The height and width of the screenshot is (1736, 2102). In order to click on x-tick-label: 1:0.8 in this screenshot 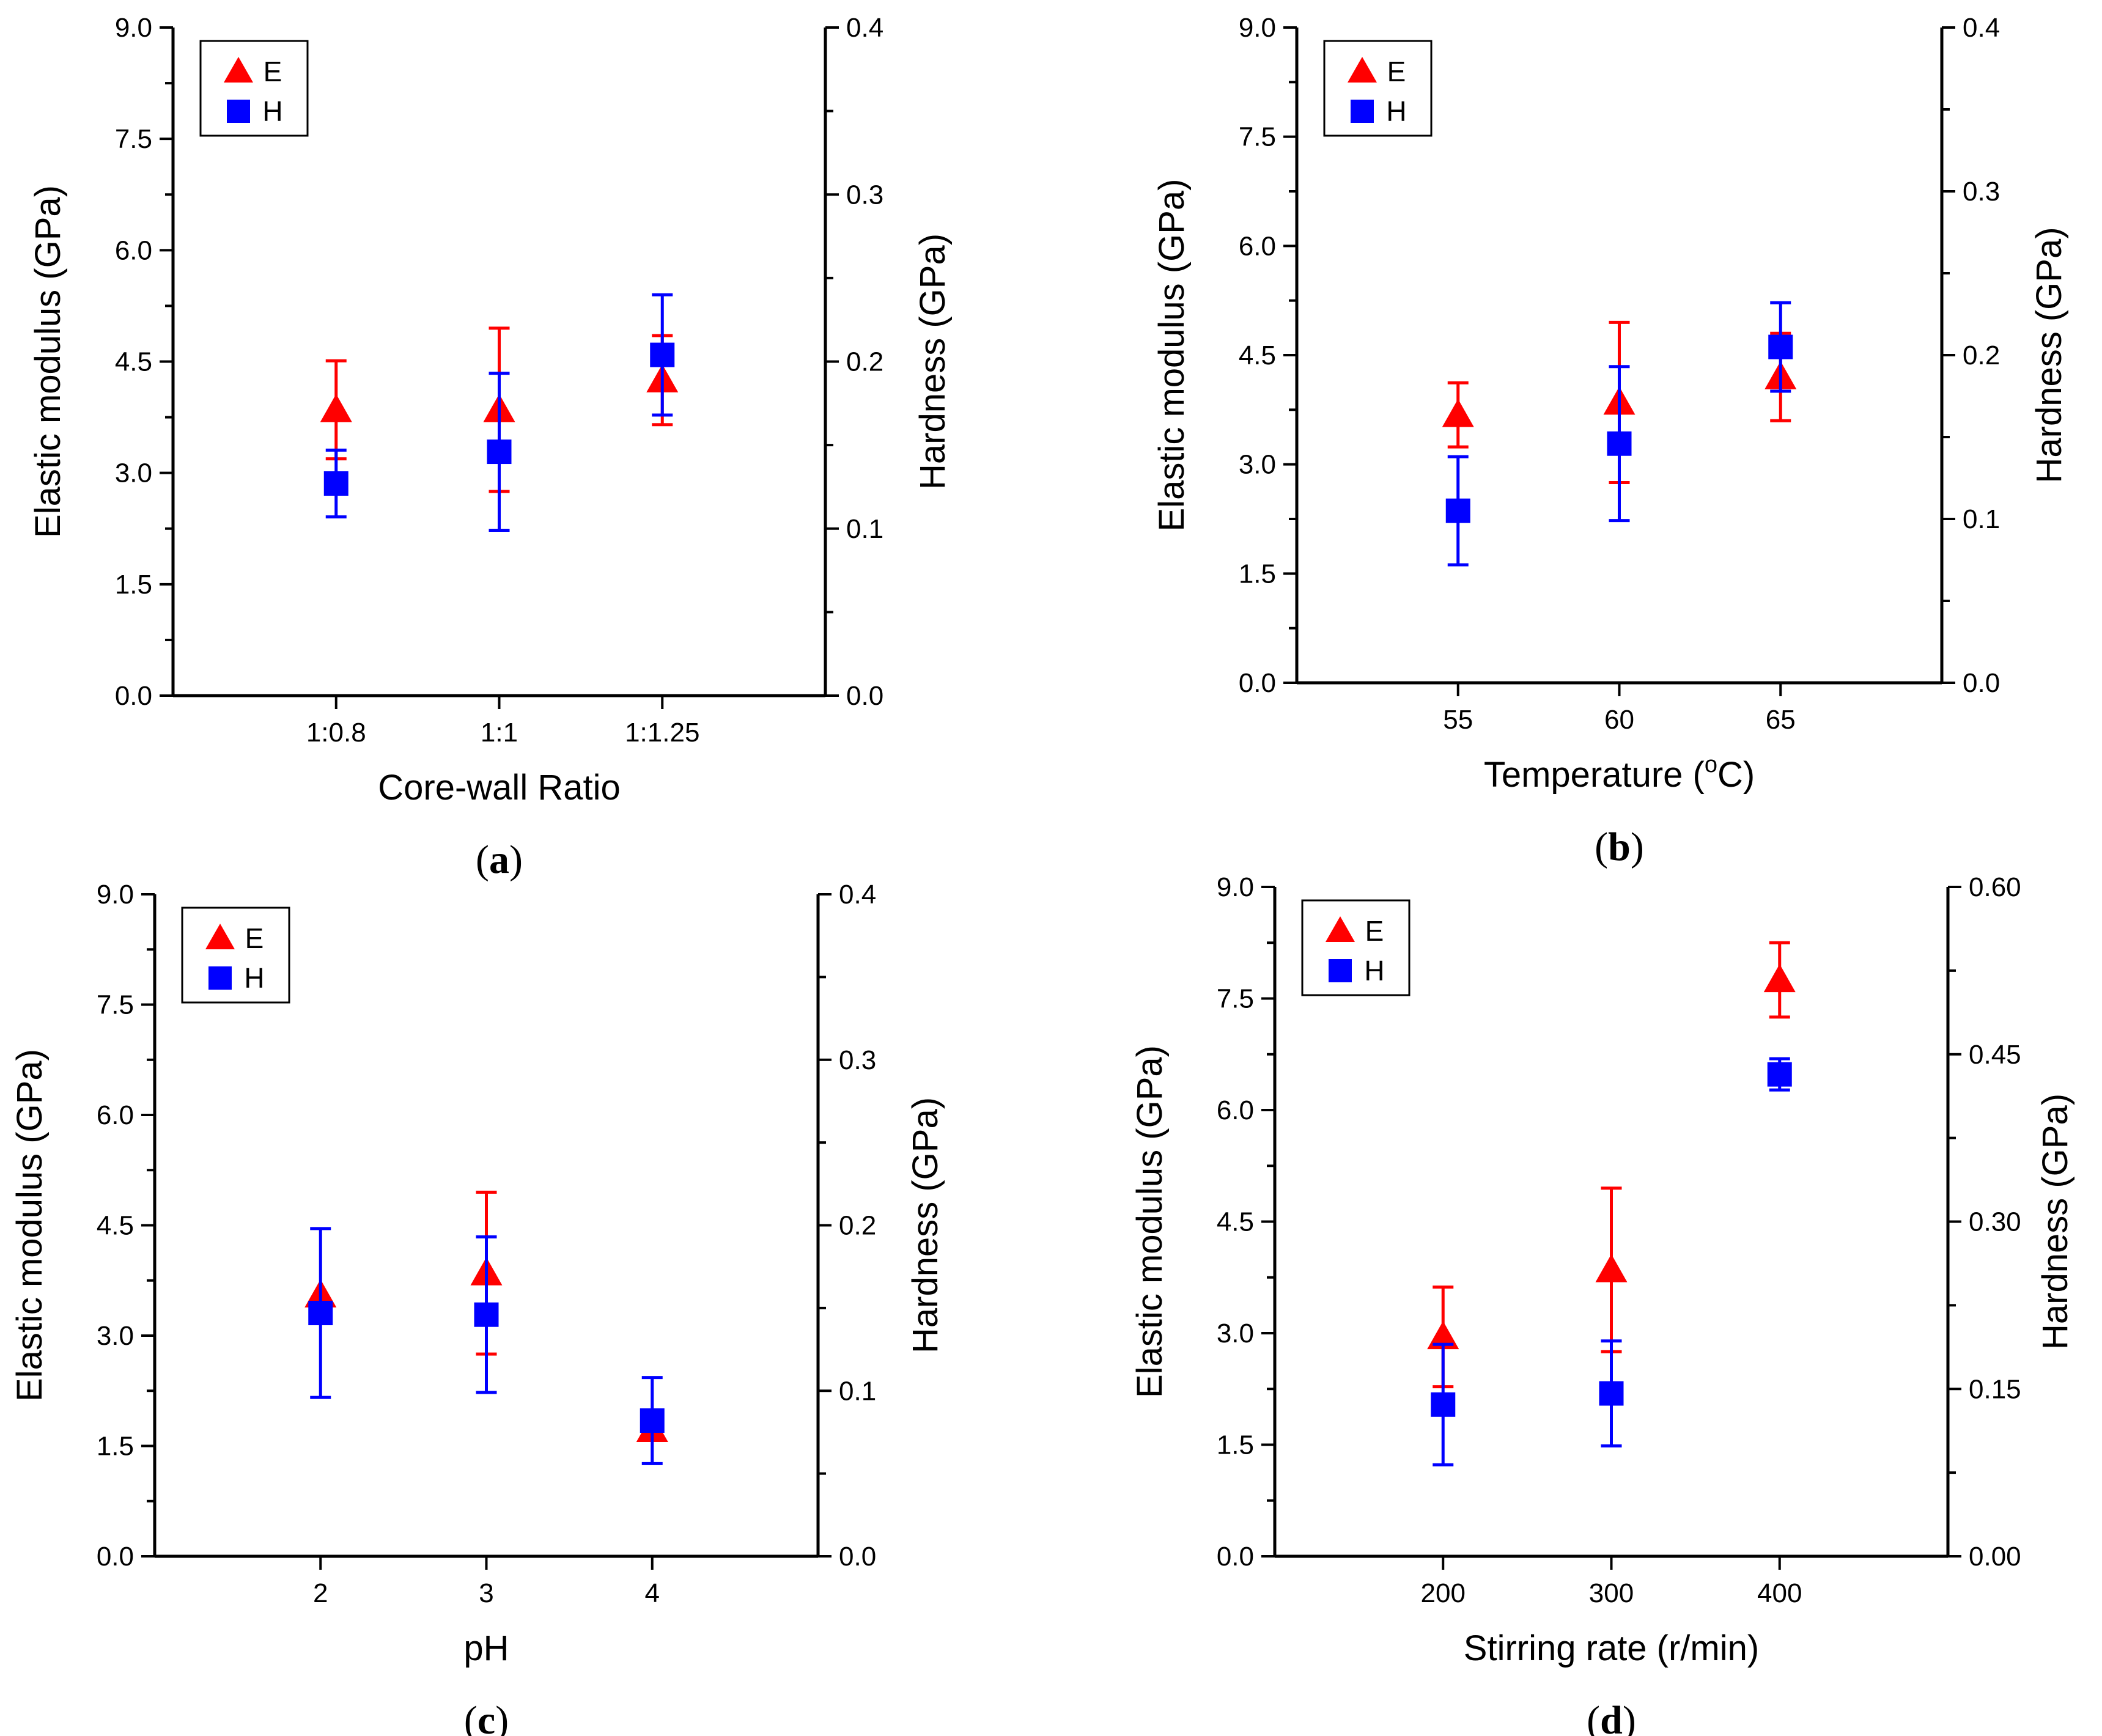, I will do `click(336, 733)`.